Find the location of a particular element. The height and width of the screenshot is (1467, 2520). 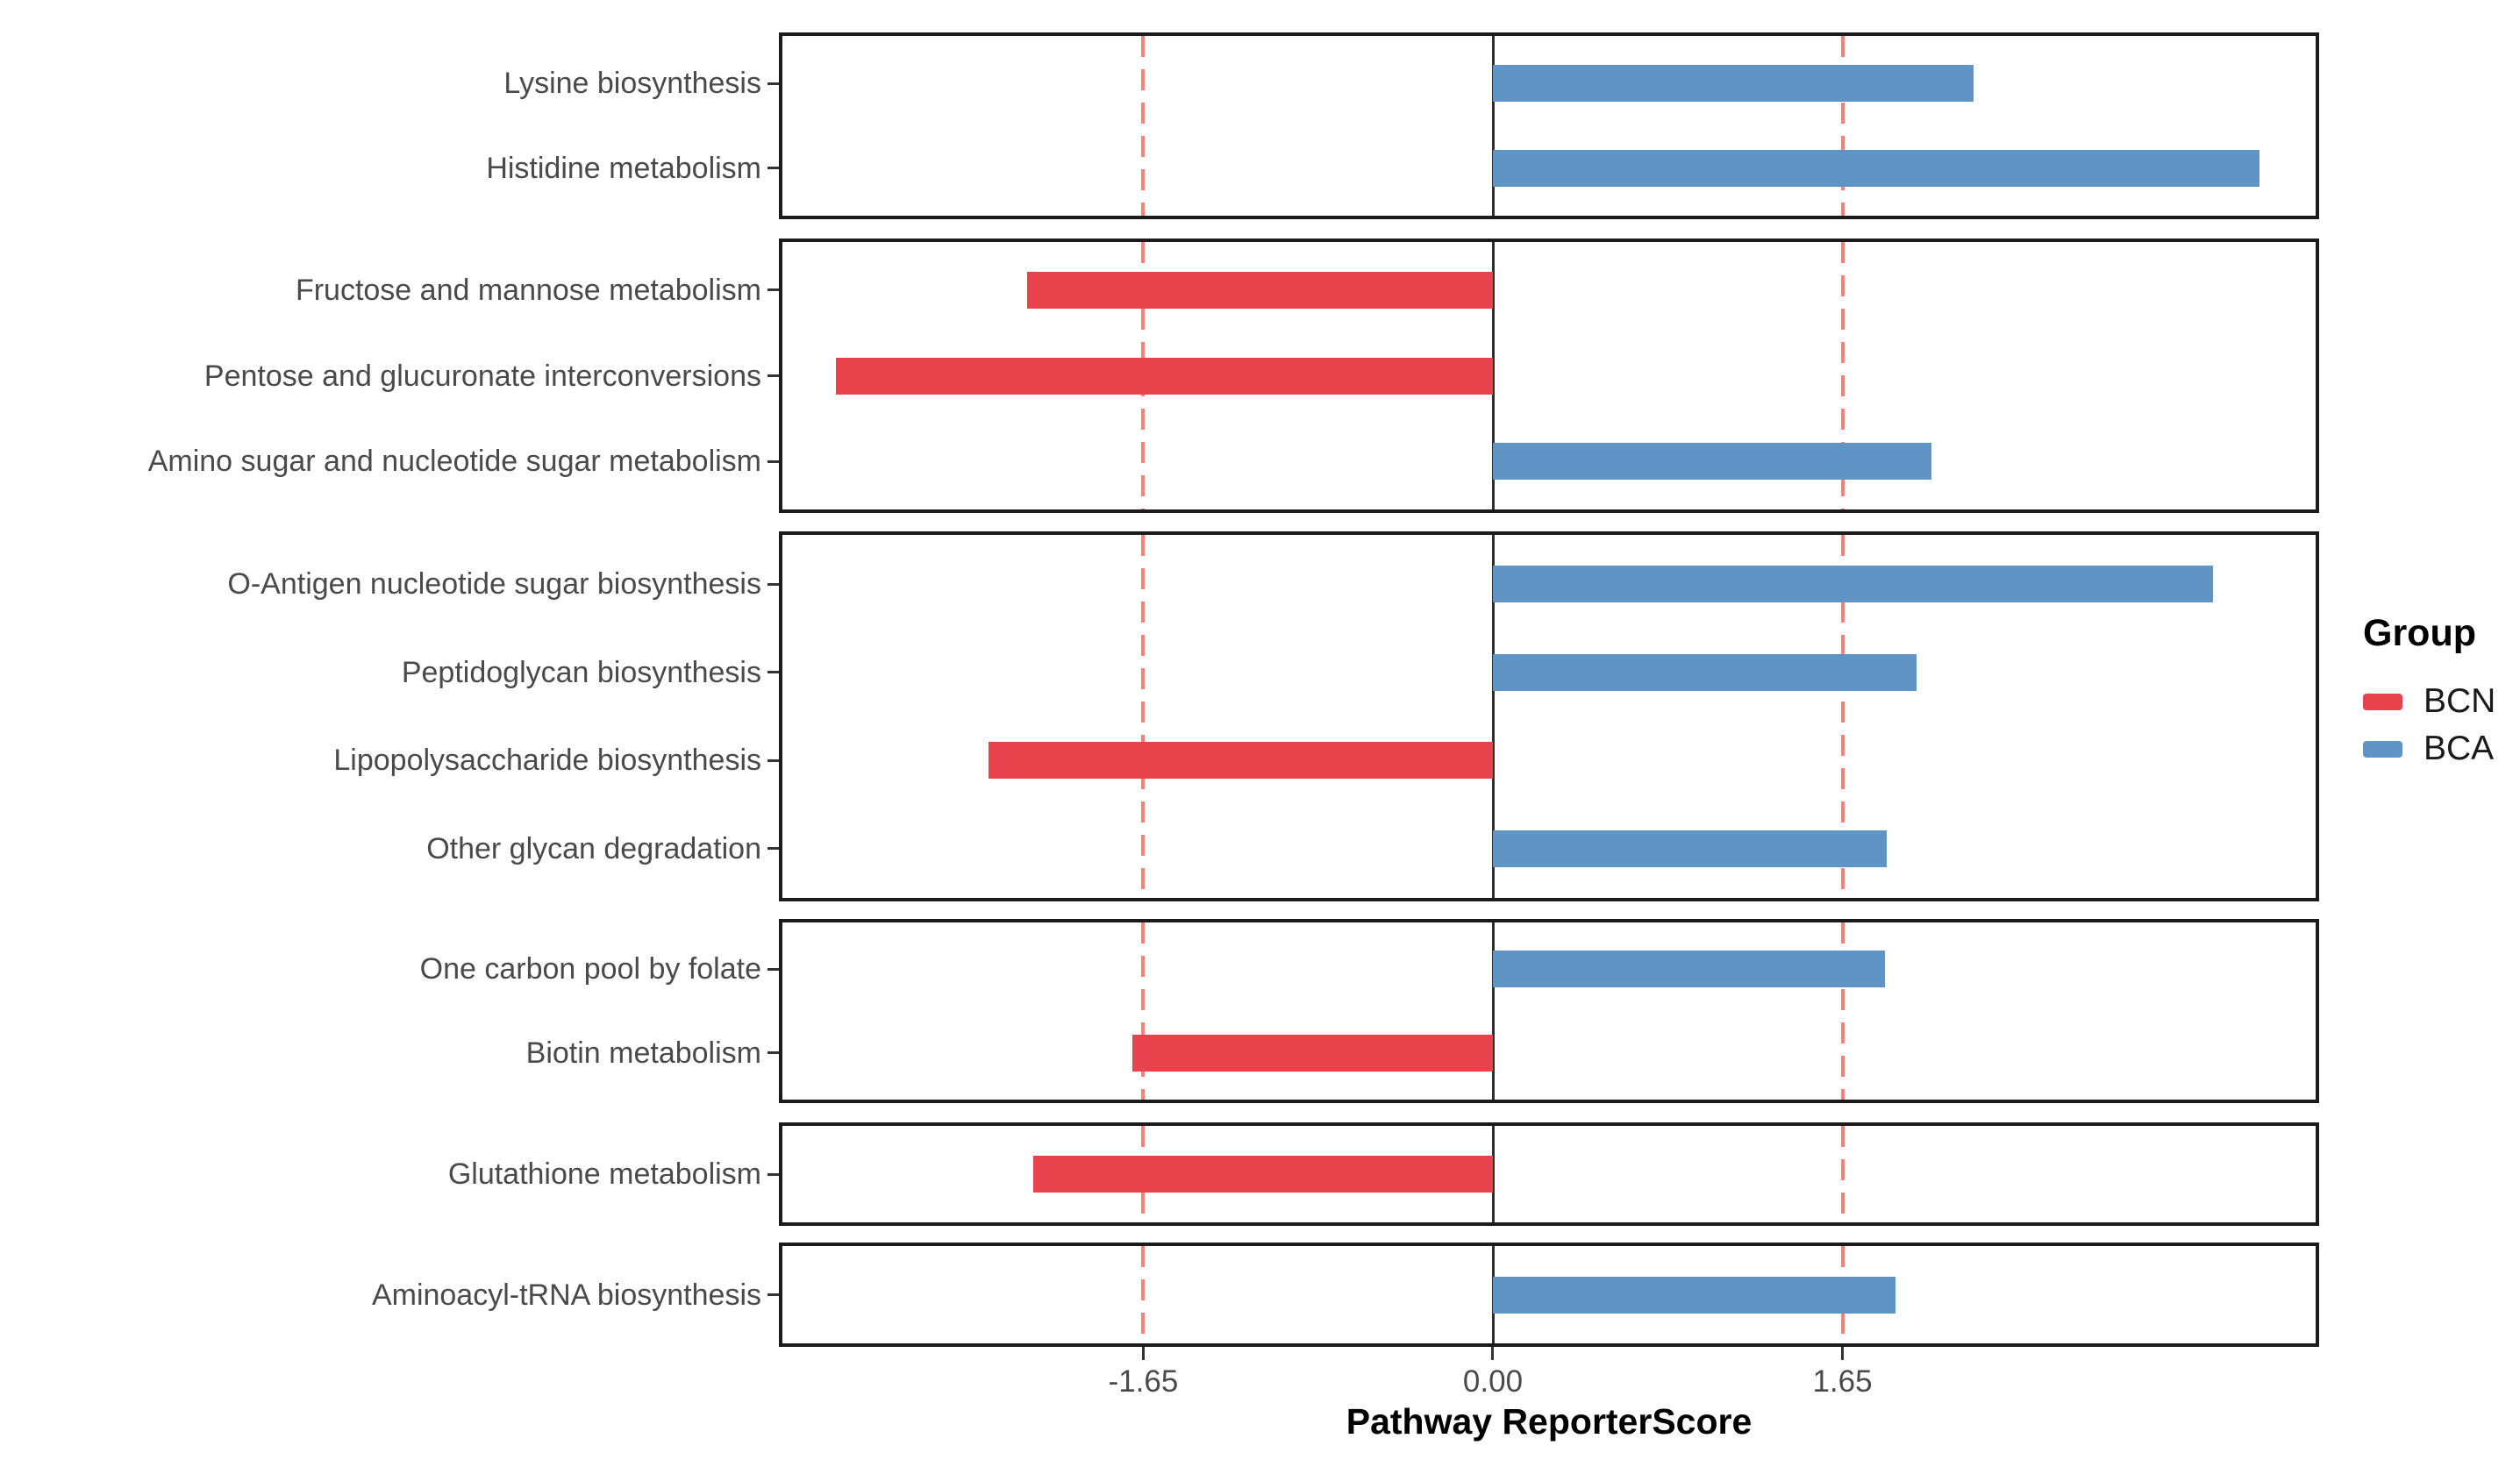

legend-swatch-bcn is located at coordinates (2382, 702).